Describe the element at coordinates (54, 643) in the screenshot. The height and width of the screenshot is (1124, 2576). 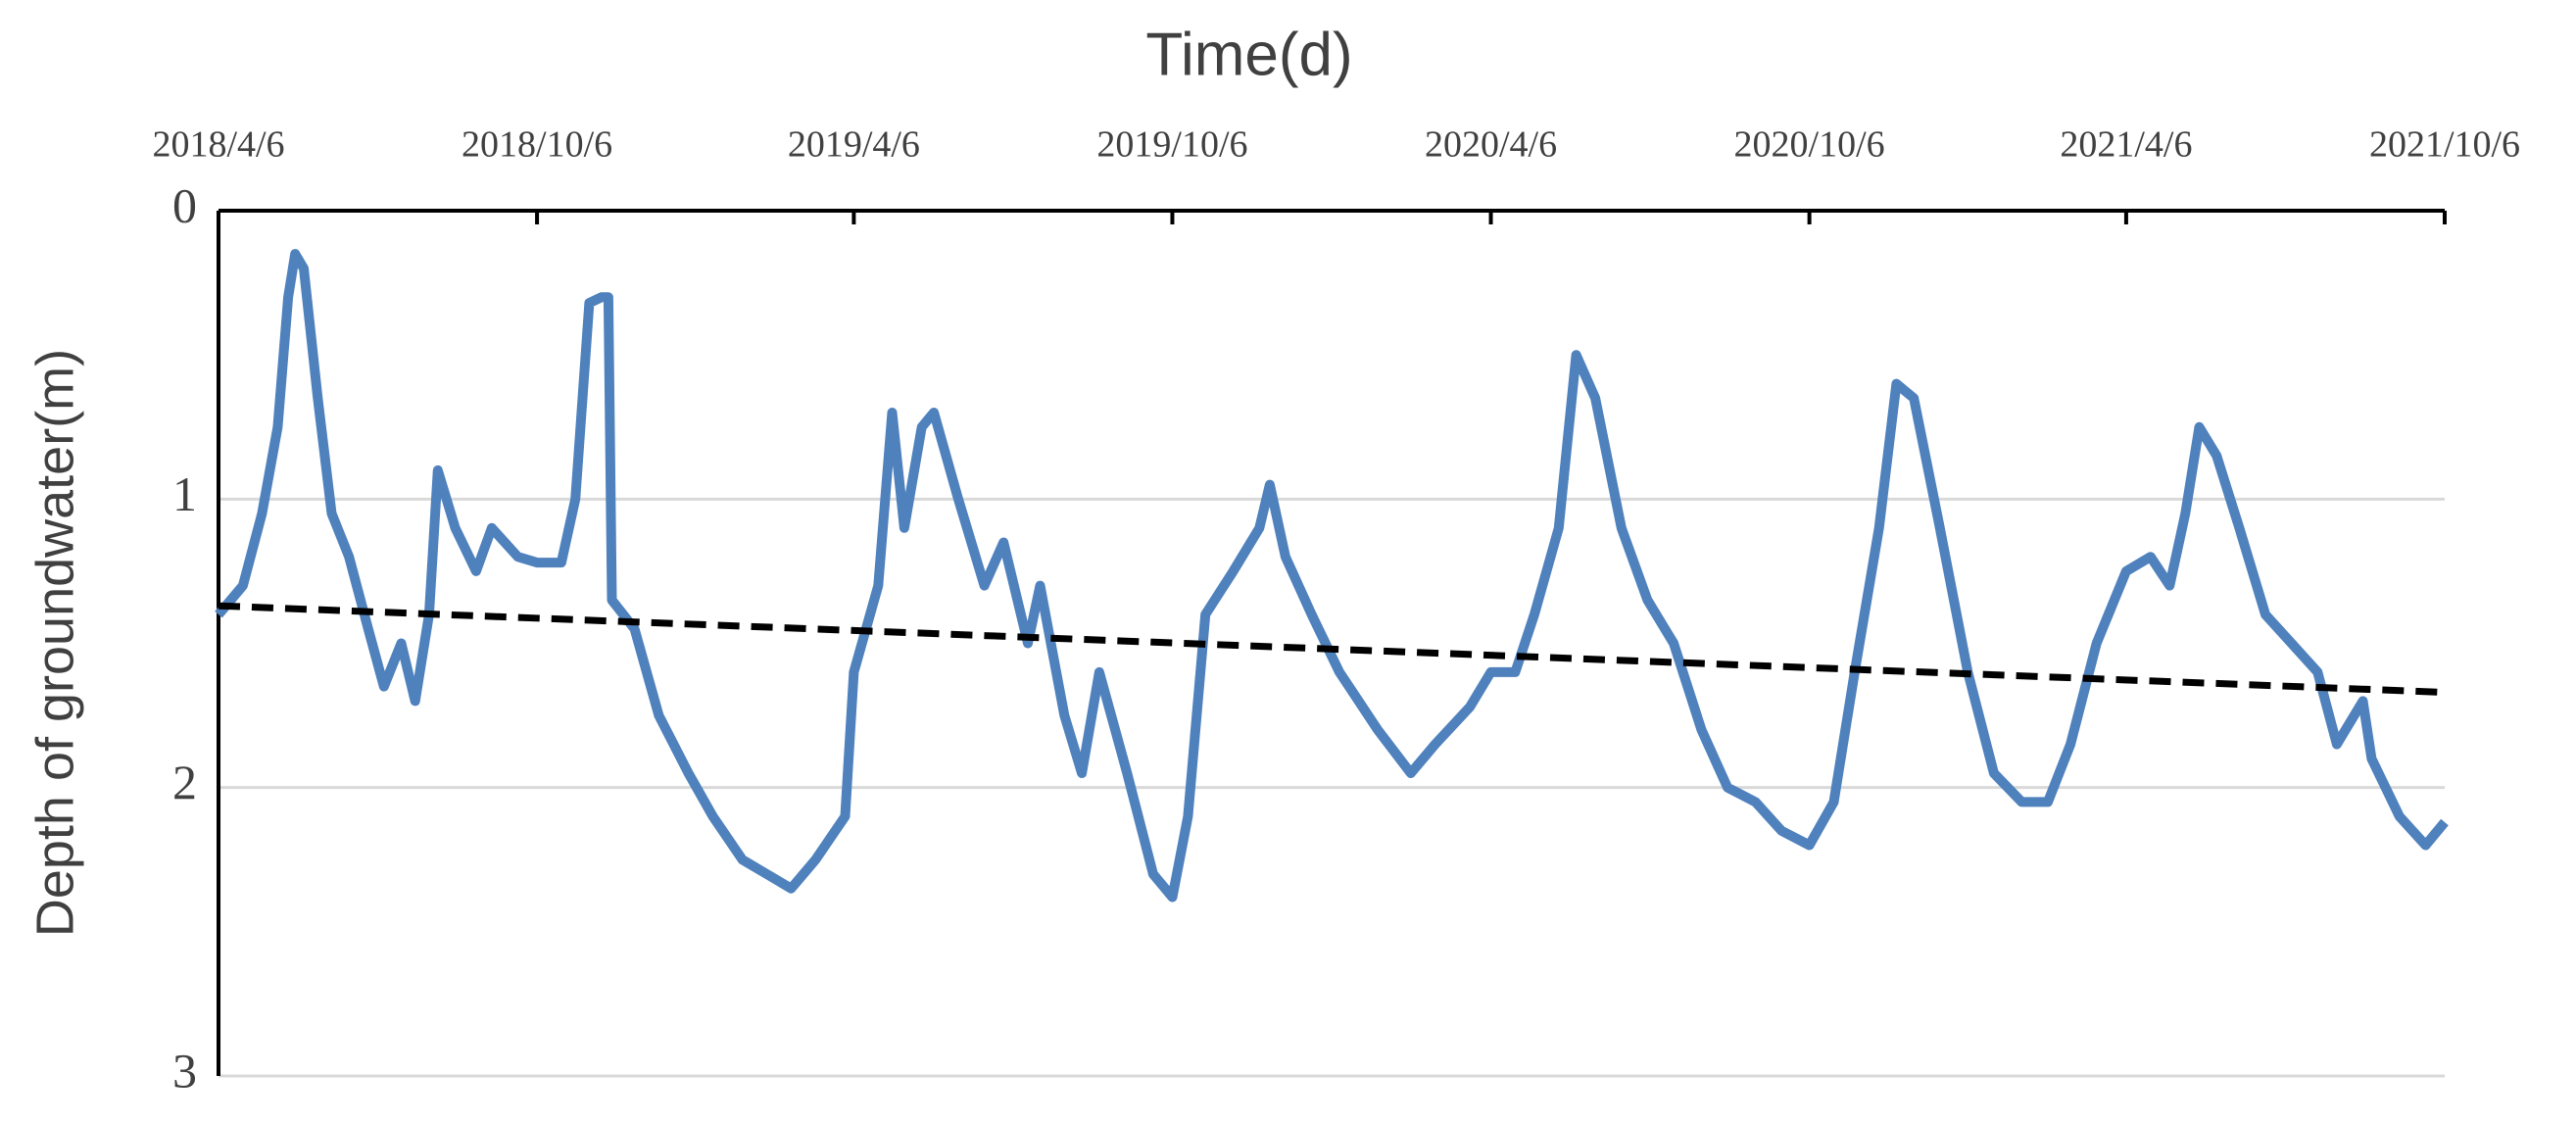
I see `y-axis-label: Depth of groundwater(m)` at that location.